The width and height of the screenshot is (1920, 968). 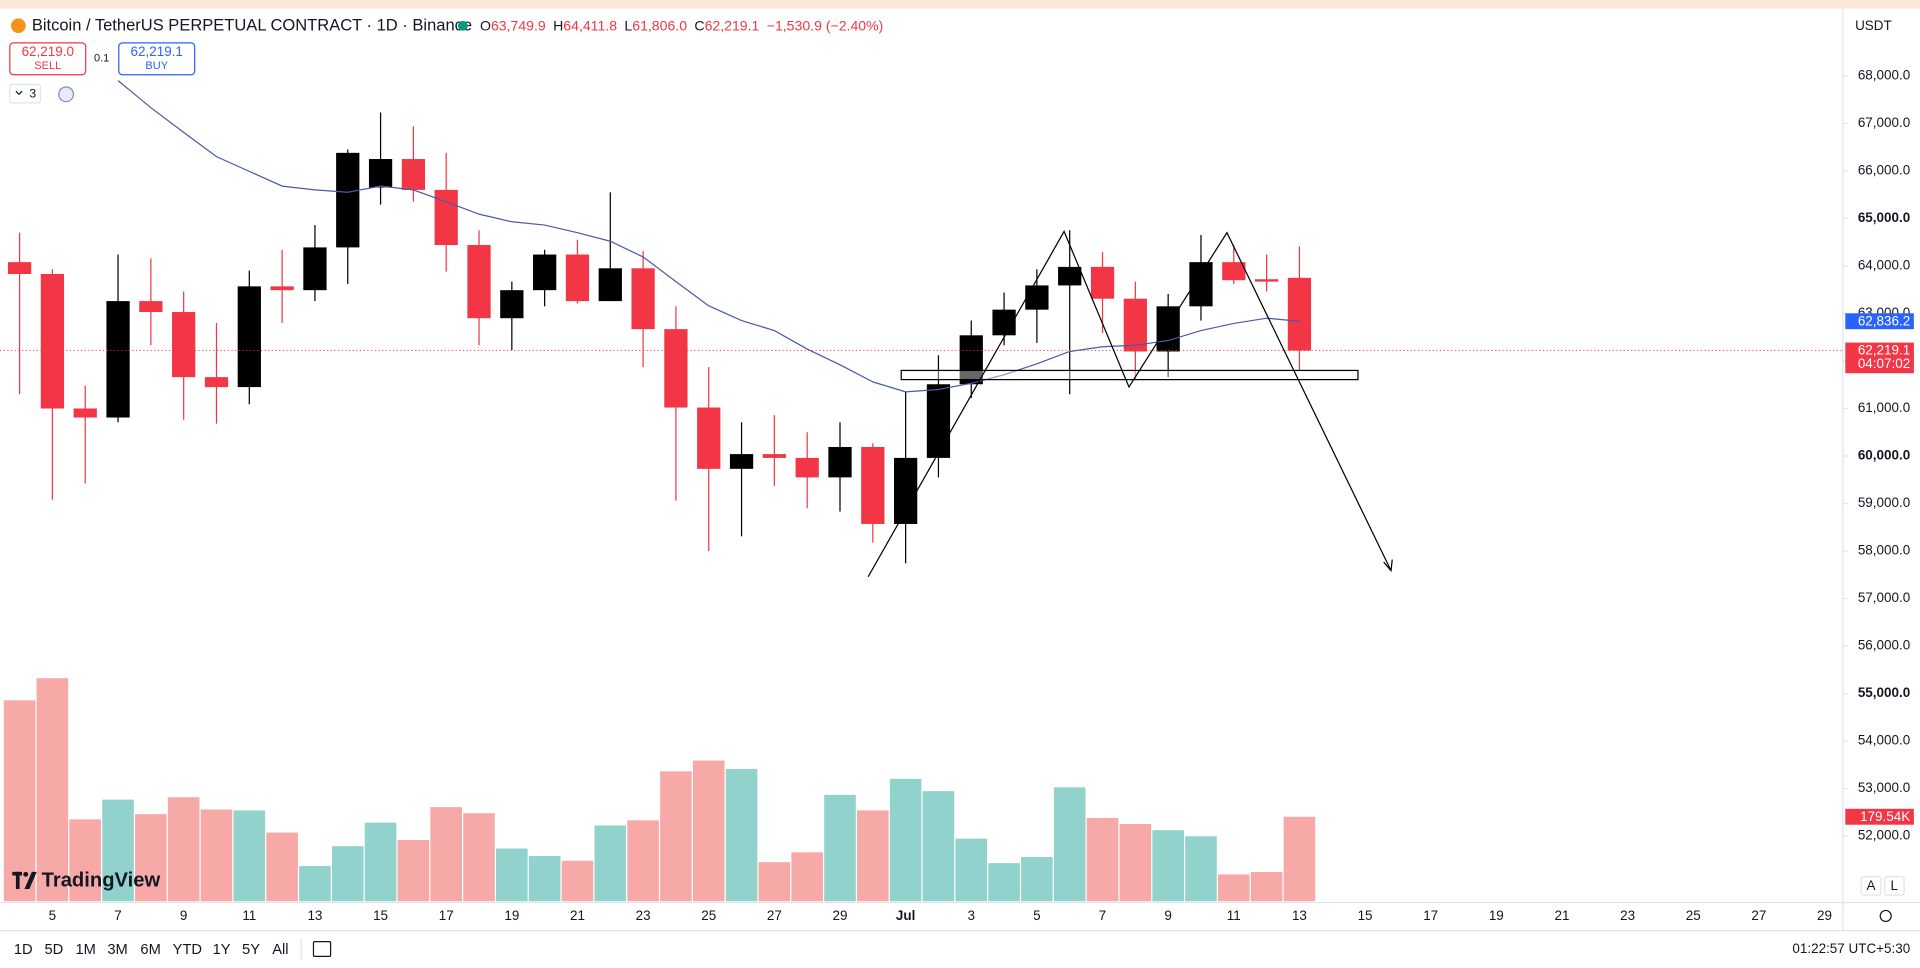 What do you see at coordinates (1129, 404) in the screenshot?
I see `pattern-line` at bounding box center [1129, 404].